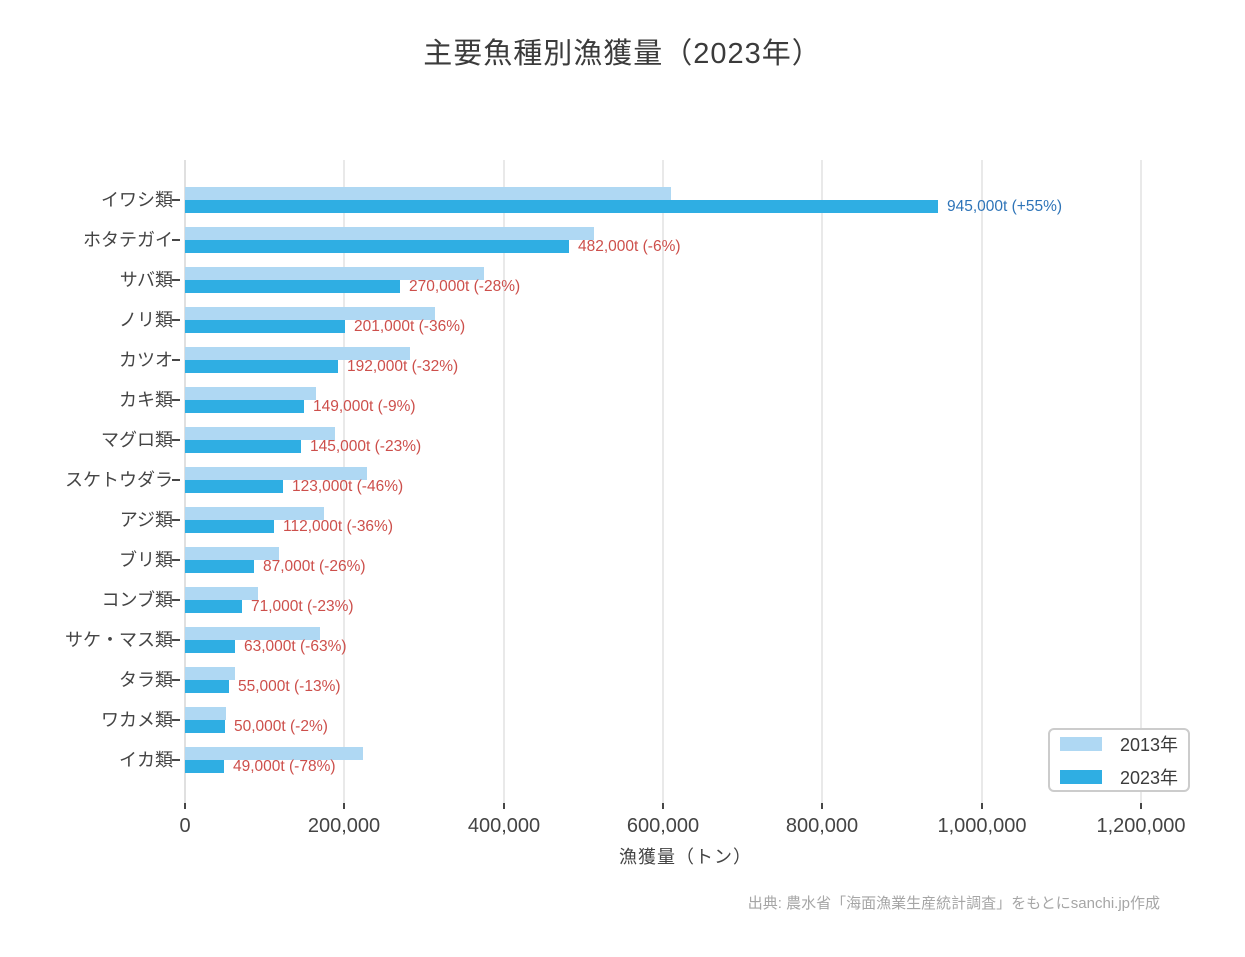 This screenshot has width=1245, height=957. What do you see at coordinates (622, 54) in the screenshot?
I see `chart-title: 主要魚種別漁獲量（2023年）` at bounding box center [622, 54].